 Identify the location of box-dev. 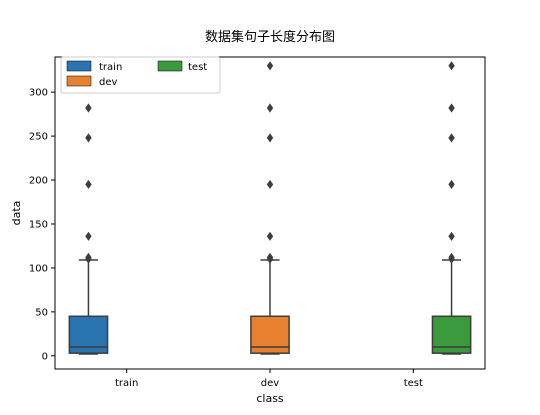
(270, 208).